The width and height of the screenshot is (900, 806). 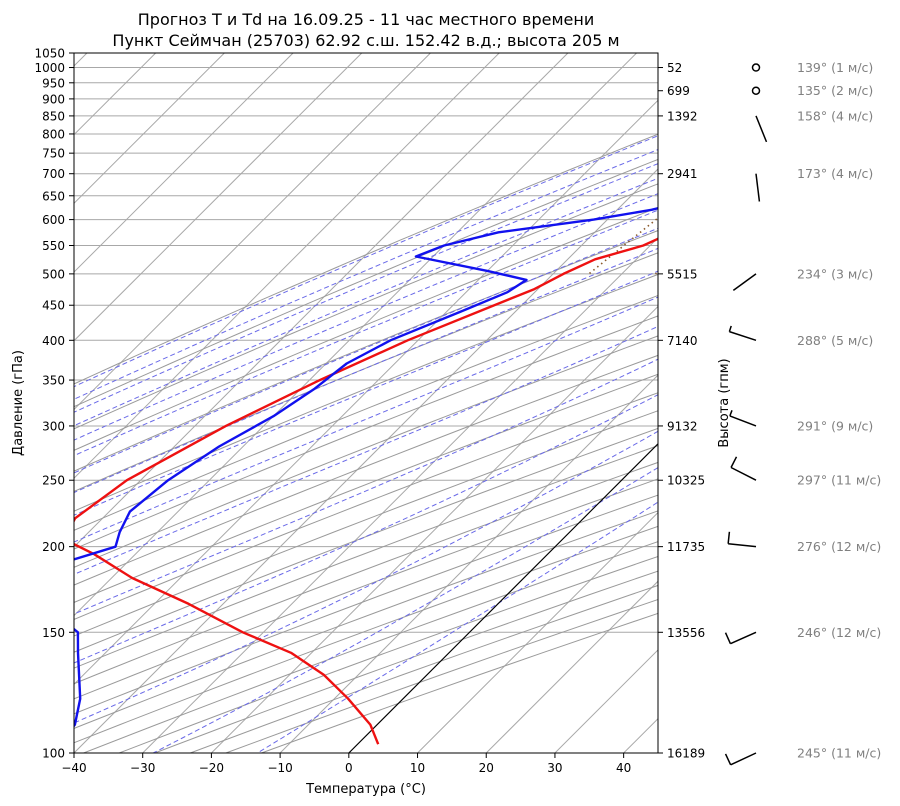 I want to click on y-axis-label: Давление (гПа), so click(x=18, y=403).